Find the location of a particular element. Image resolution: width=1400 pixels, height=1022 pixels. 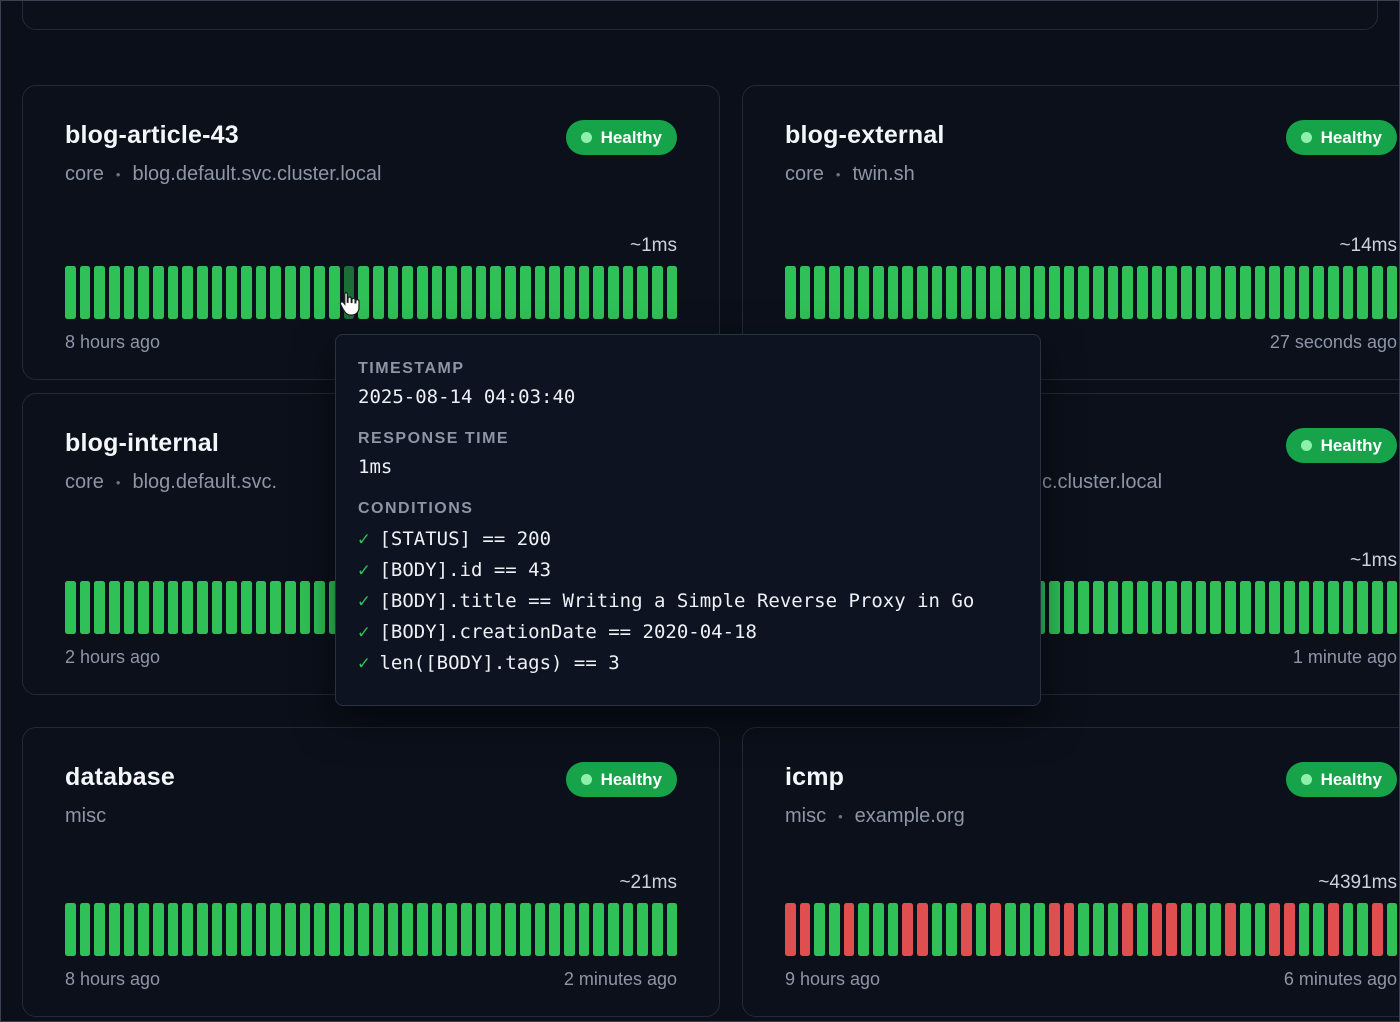

endpoint-card-partial is located at coordinates (700, 15).